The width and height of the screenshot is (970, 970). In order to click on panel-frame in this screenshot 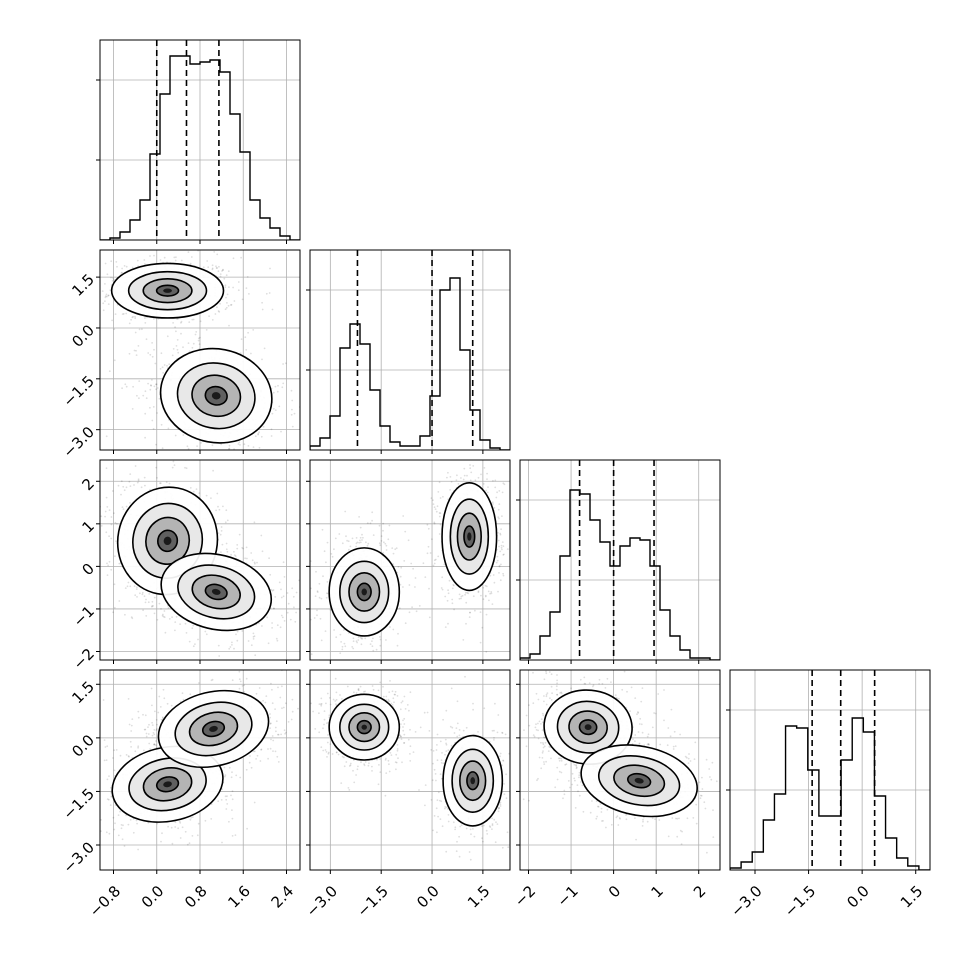, I will do `click(200, 560)`.